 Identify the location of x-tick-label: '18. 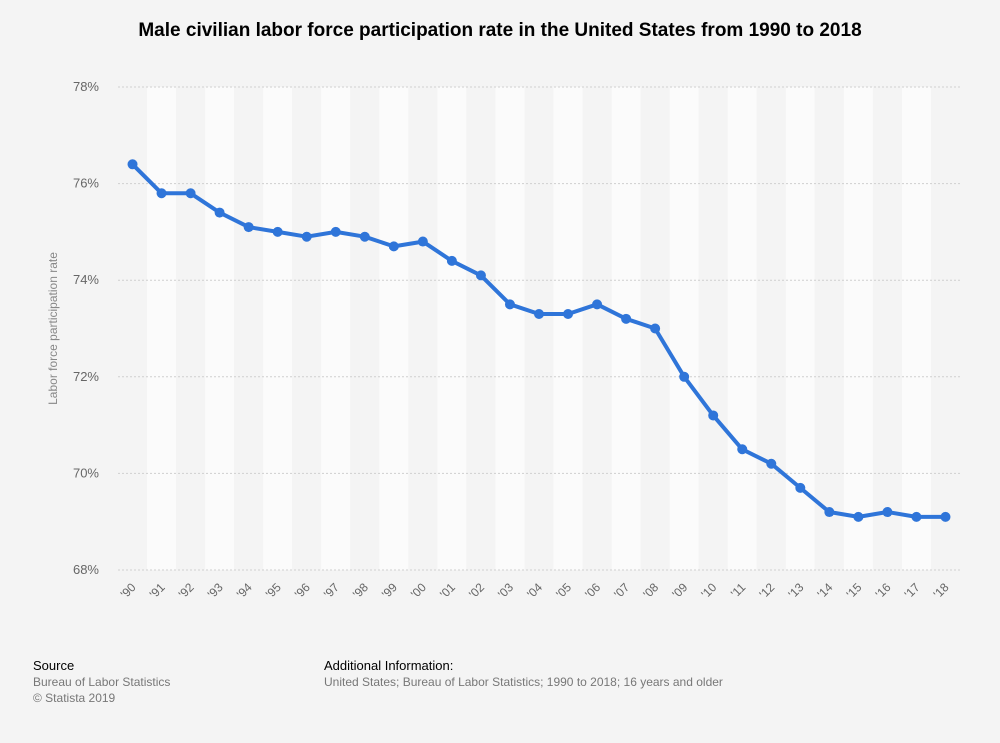
(941, 590).